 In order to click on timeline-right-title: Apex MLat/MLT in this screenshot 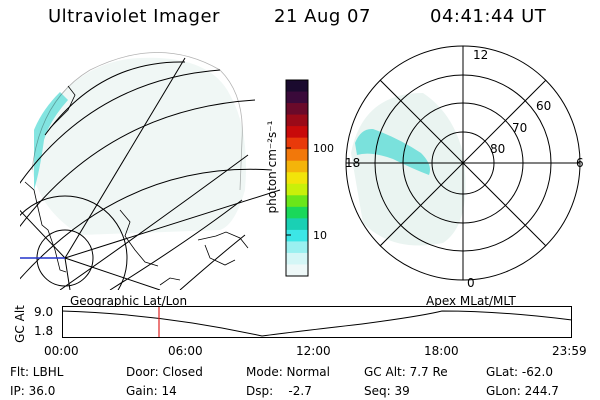, I will do `click(471, 301)`.